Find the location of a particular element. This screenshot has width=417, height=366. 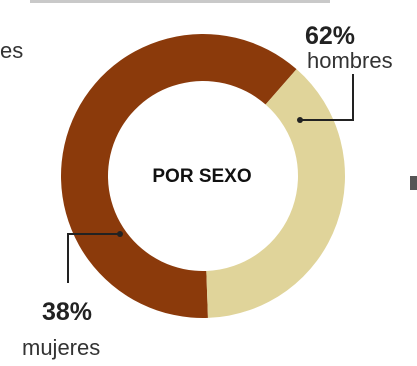

label-mujeres-percent: 38% is located at coordinates (67, 312).